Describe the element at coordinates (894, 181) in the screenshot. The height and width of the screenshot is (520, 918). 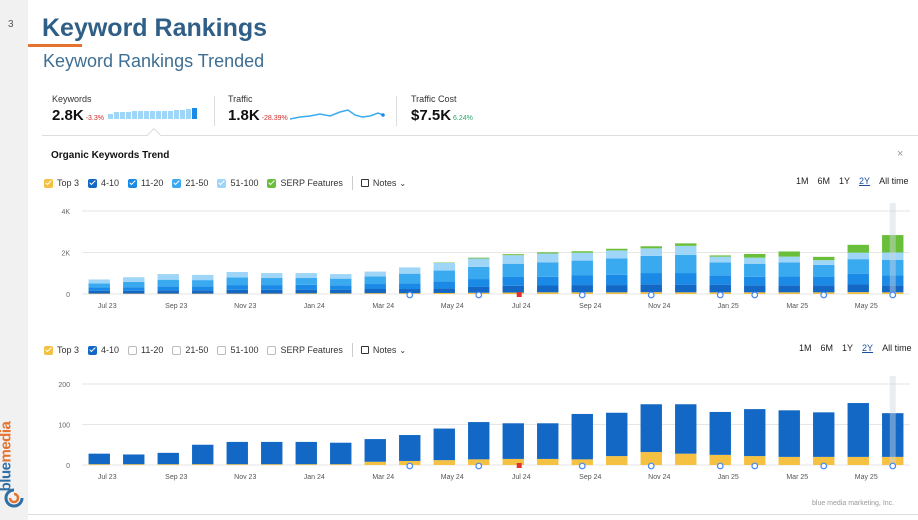
I see `range-all-time: All time` at that location.